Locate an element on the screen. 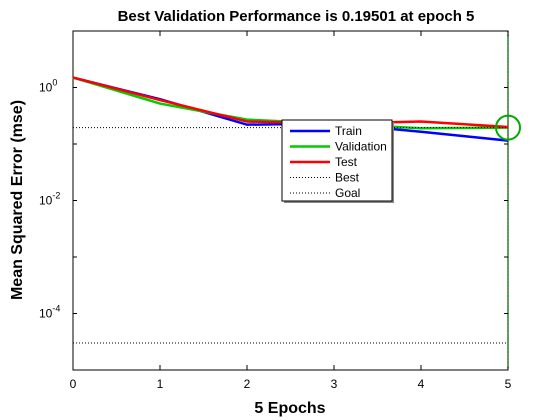 The image size is (560, 420). x-tick-label: 4 is located at coordinates (421, 384).